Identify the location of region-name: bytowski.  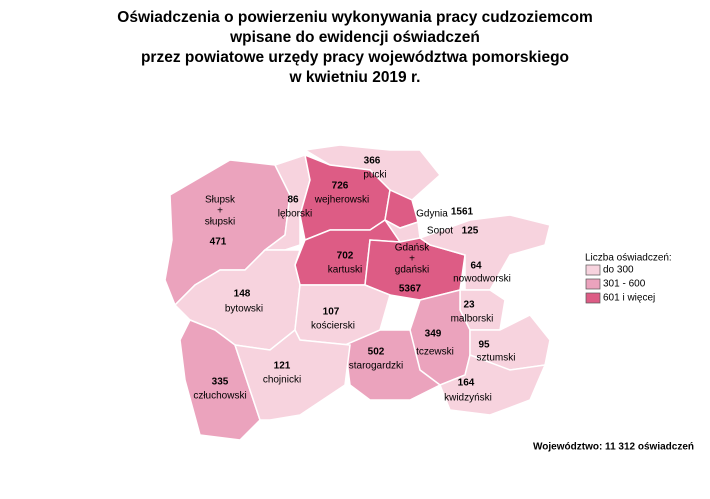
(244, 309).